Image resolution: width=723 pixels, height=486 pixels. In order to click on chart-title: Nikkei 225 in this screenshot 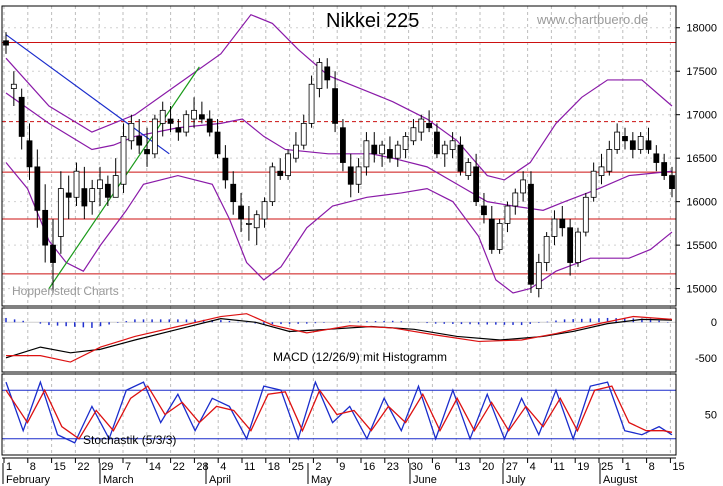, I will do `click(372, 21)`.